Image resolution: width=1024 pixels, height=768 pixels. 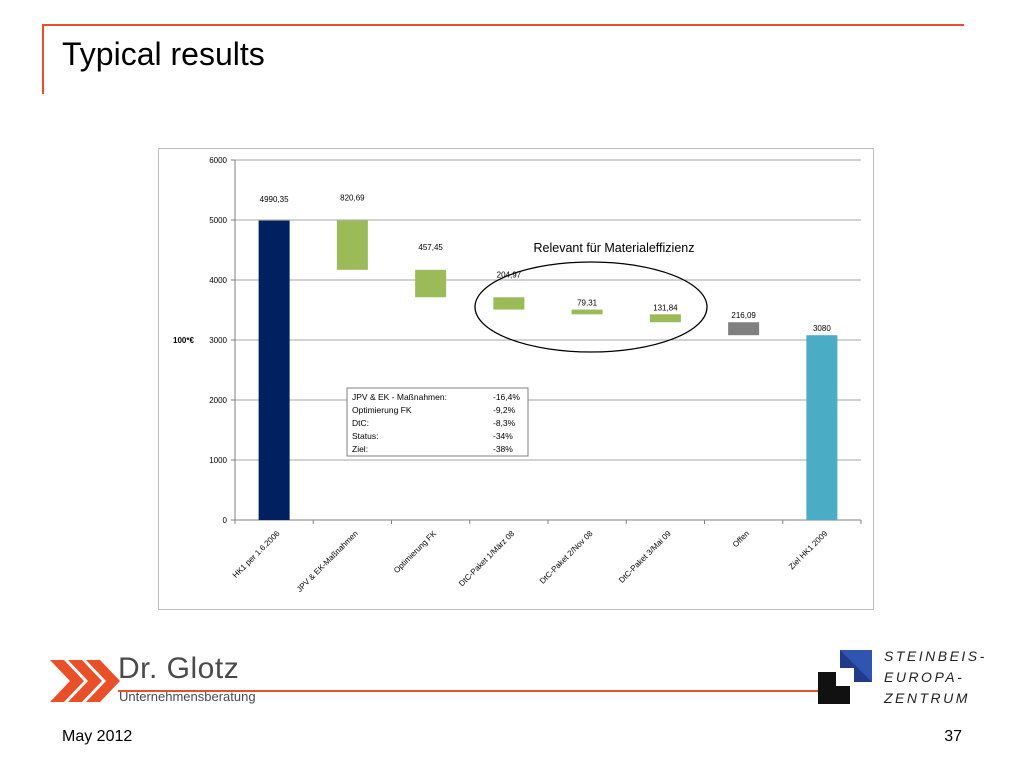 What do you see at coordinates (218, 400) in the screenshot?
I see `y-tick-label: 2000` at bounding box center [218, 400].